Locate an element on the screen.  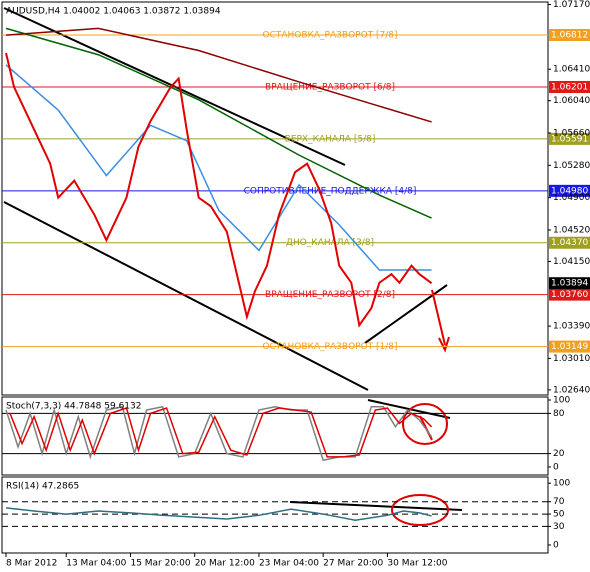
price-box-label: 1.04370 is located at coordinates (569, 243).